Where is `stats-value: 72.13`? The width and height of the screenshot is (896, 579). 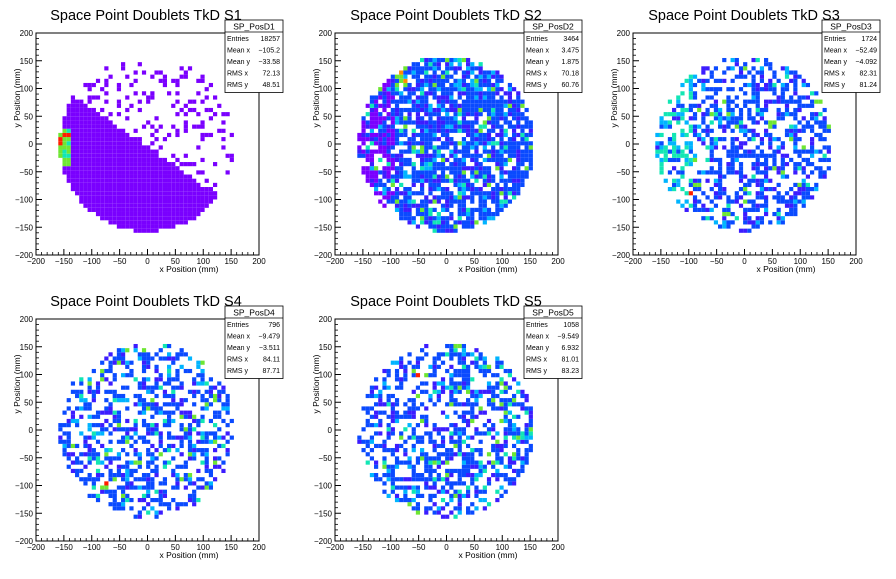 stats-value: 72.13 is located at coordinates (271, 74).